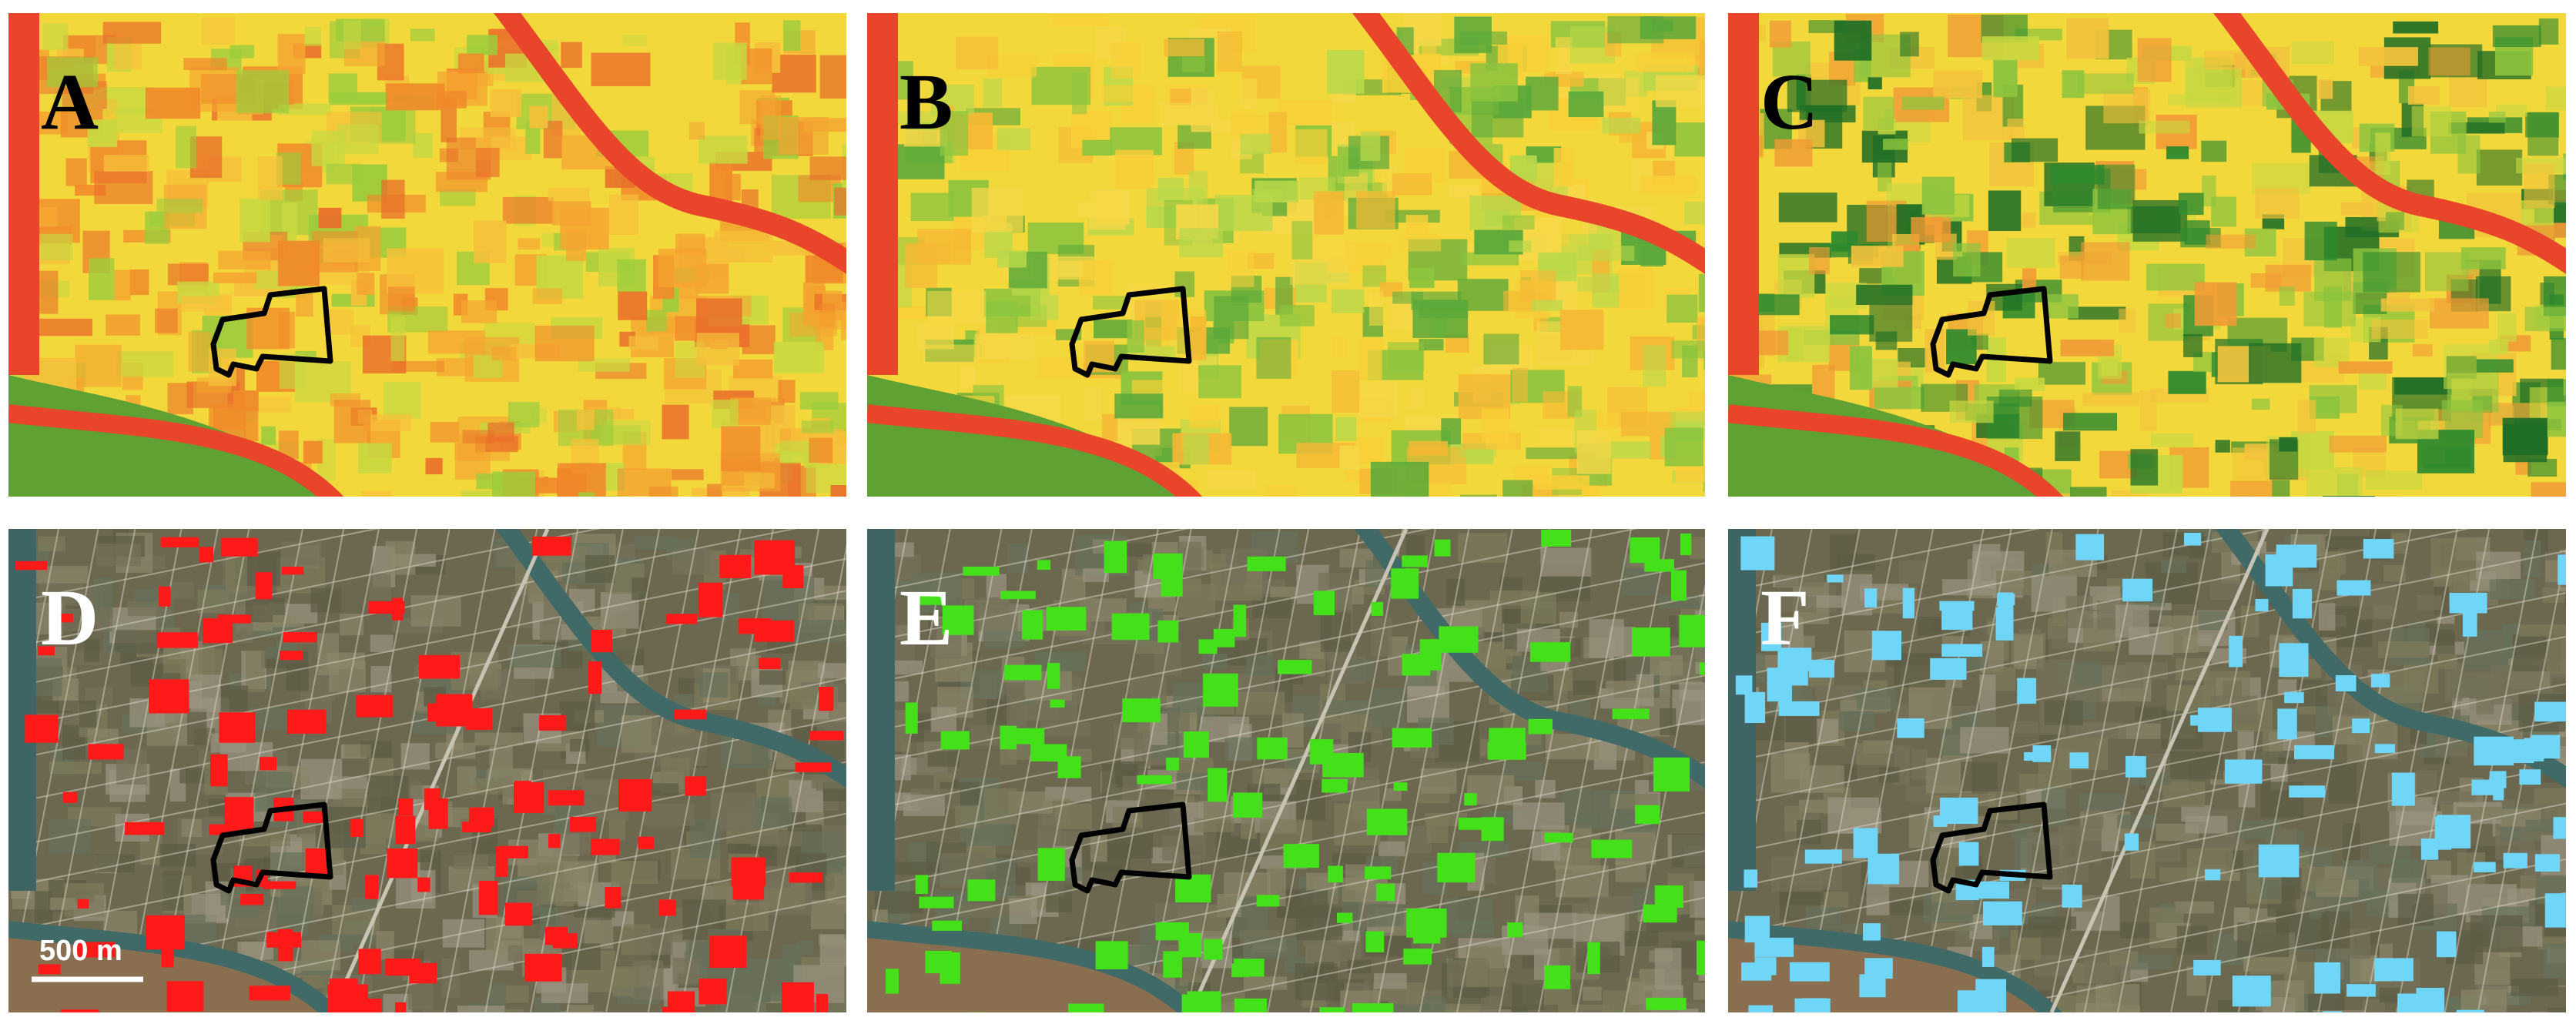 The width and height of the screenshot is (2576, 1024). What do you see at coordinates (1130, 847) in the screenshot?
I see `site-outline` at bounding box center [1130, 847].